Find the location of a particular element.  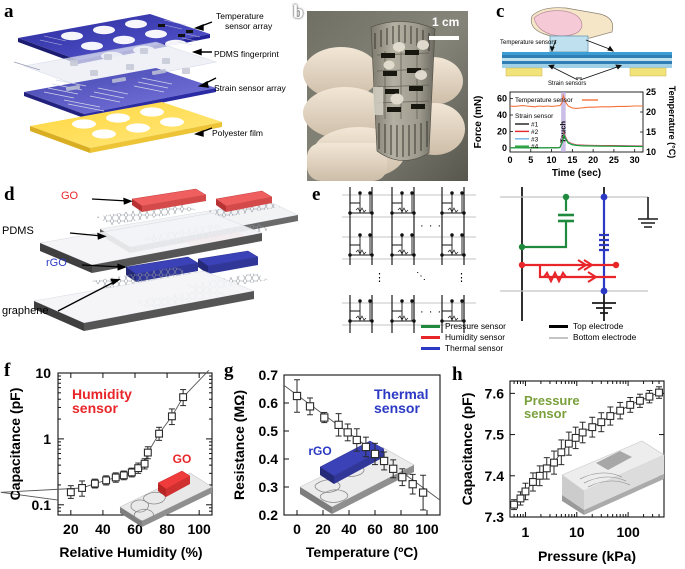

panel-d-schematic is located at coordinates (166, 259).